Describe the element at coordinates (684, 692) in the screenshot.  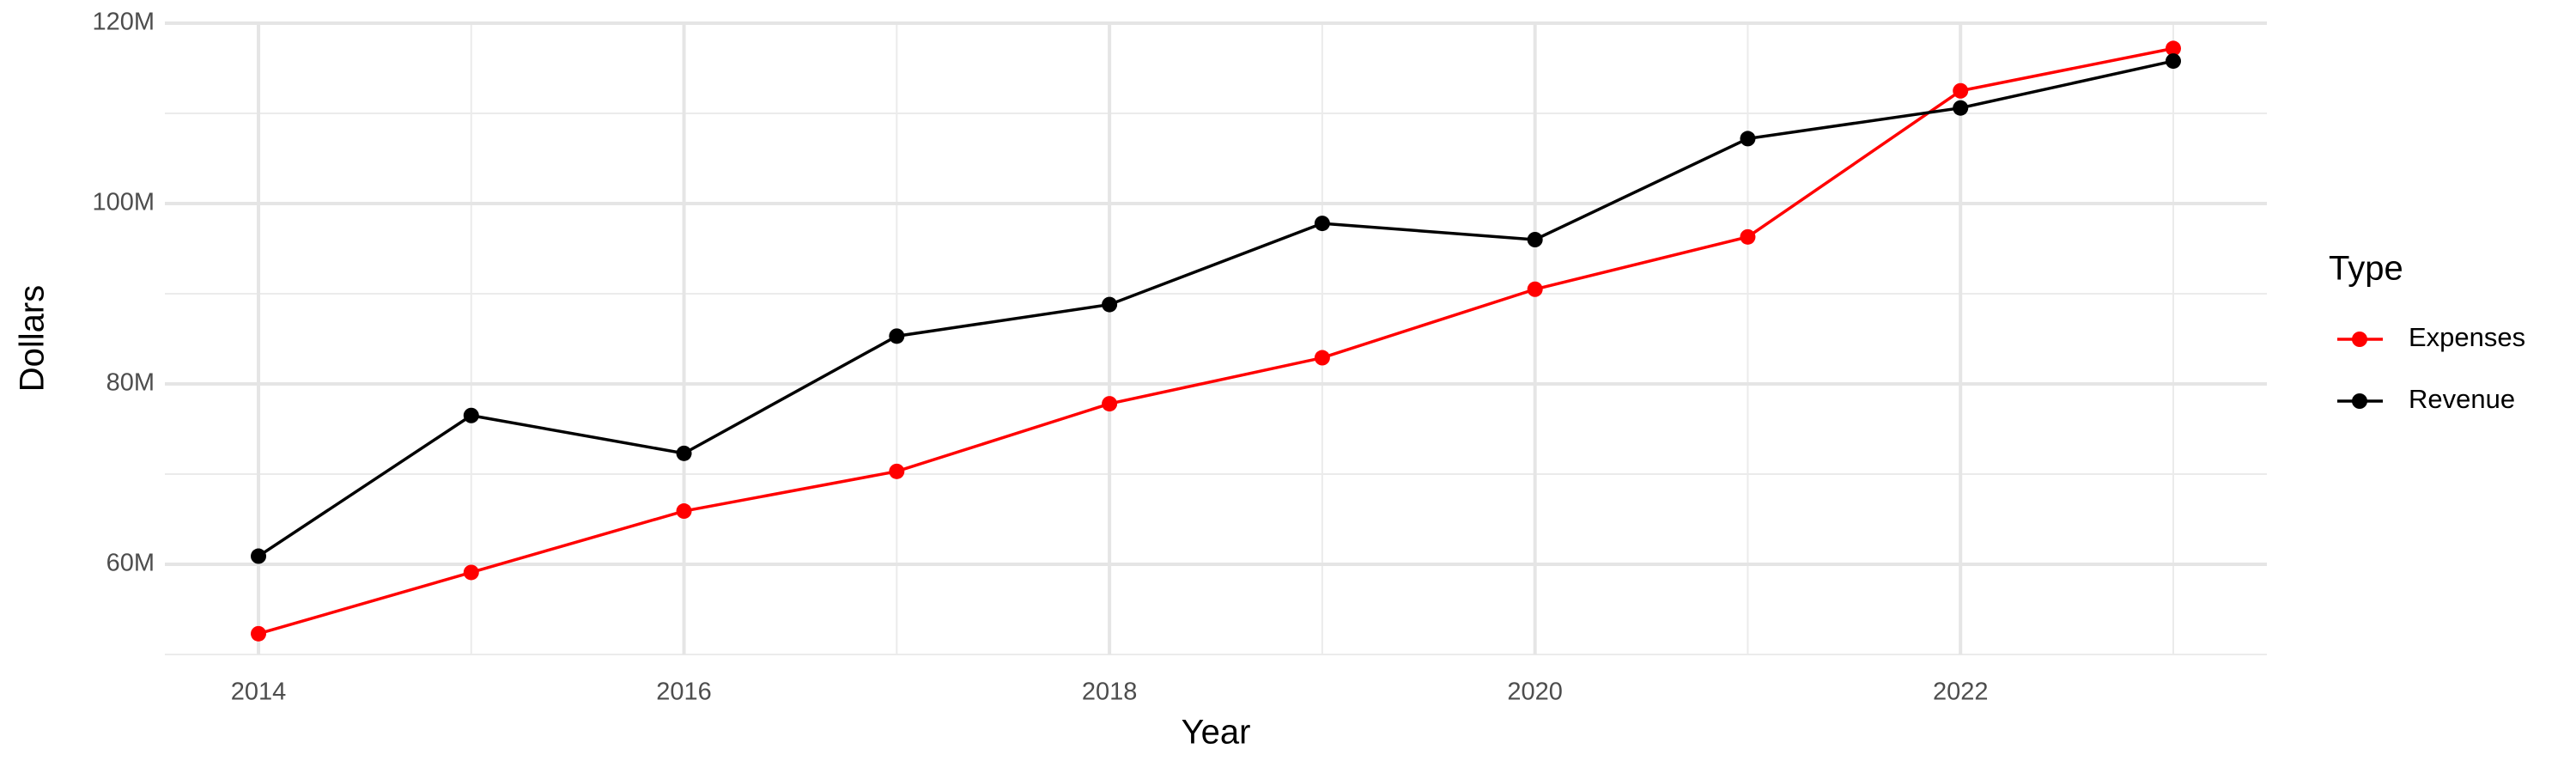
I see `x-tick-label: 2016` at that location.